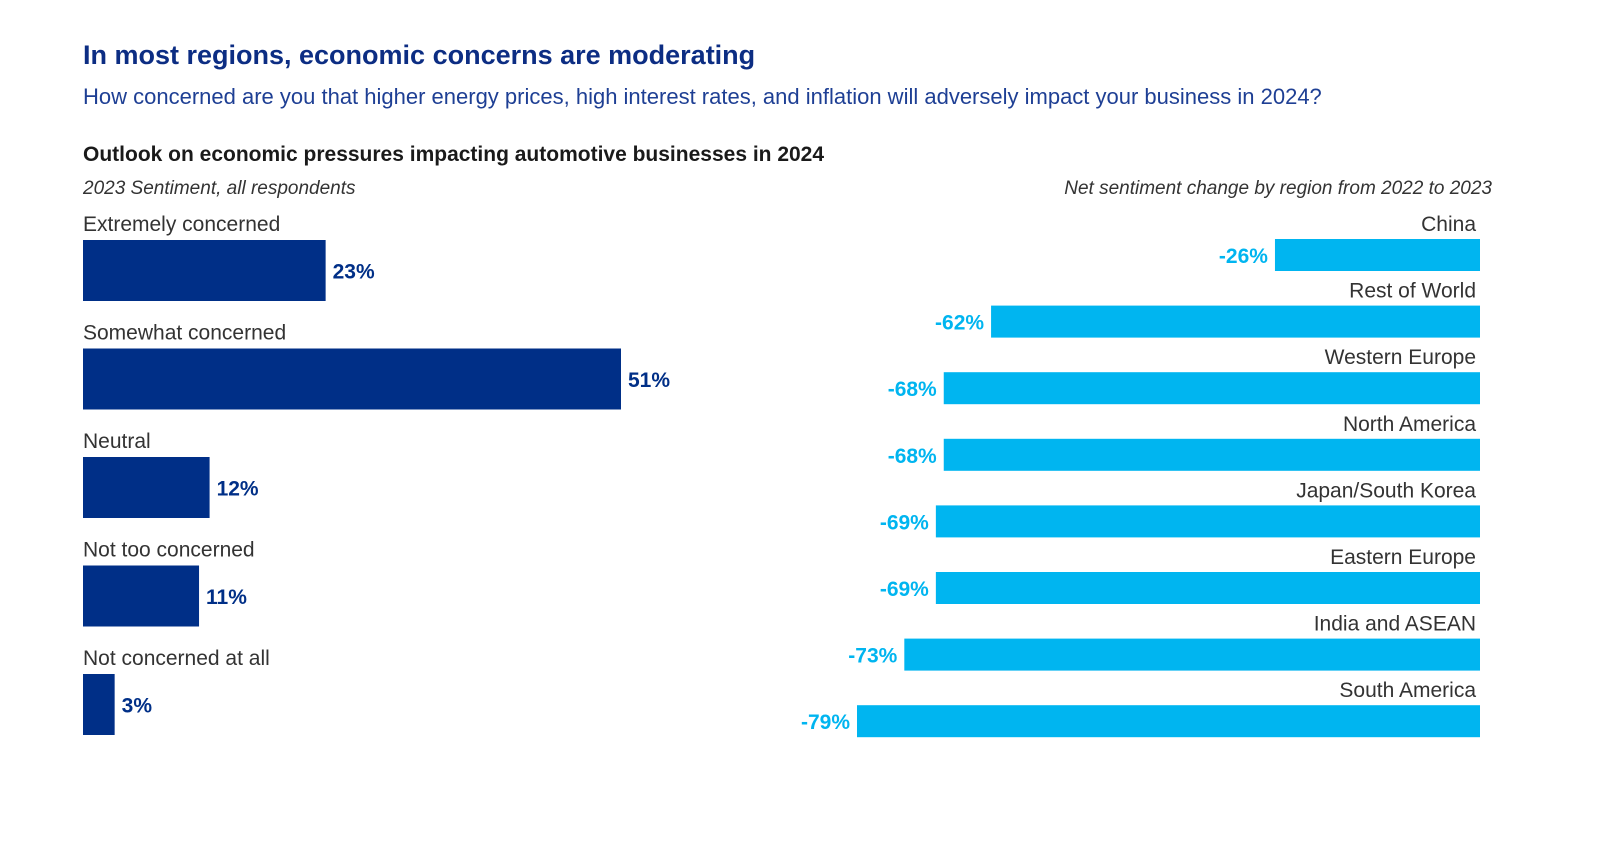  What do you see at coordinates (1407, 690) in the screenshot?
I see `right-category-label: South America` at bounding box center [1407, 690].